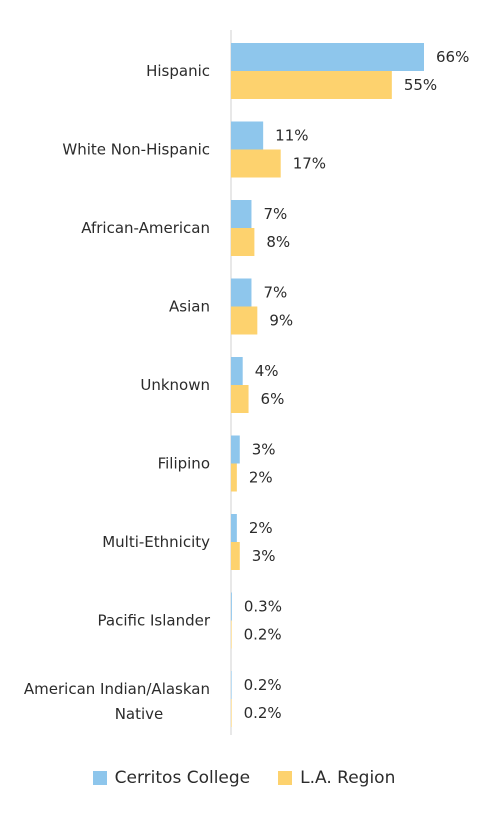  I want to click on category-label: American Indian/Alaskan Native, so click(117, 701).